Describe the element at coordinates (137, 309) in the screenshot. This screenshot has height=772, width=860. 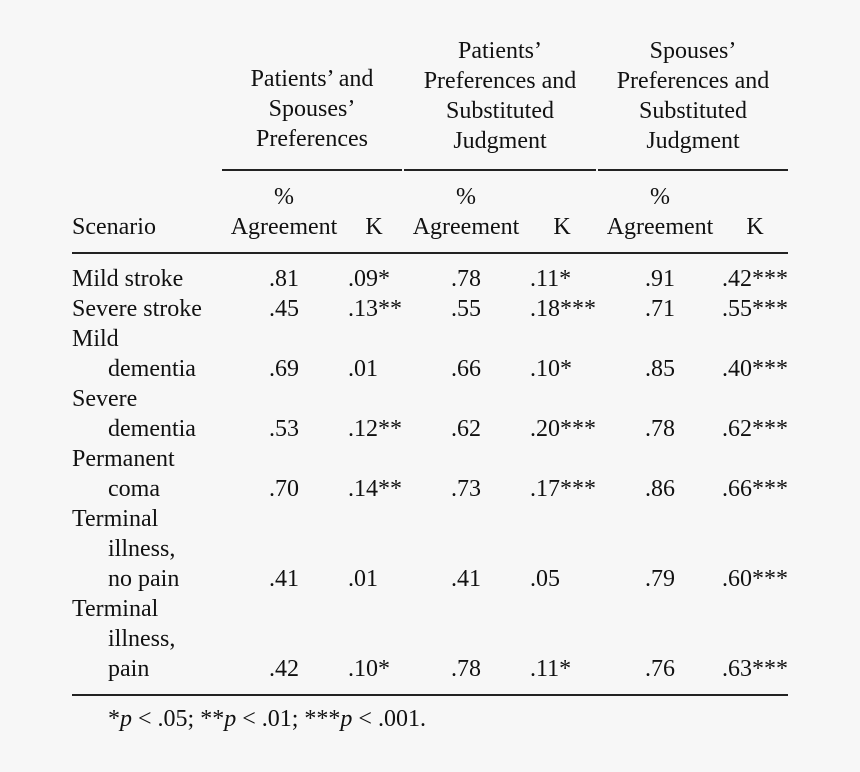
I see `row-2-scenario-line-1: Severe stroke` at that location.